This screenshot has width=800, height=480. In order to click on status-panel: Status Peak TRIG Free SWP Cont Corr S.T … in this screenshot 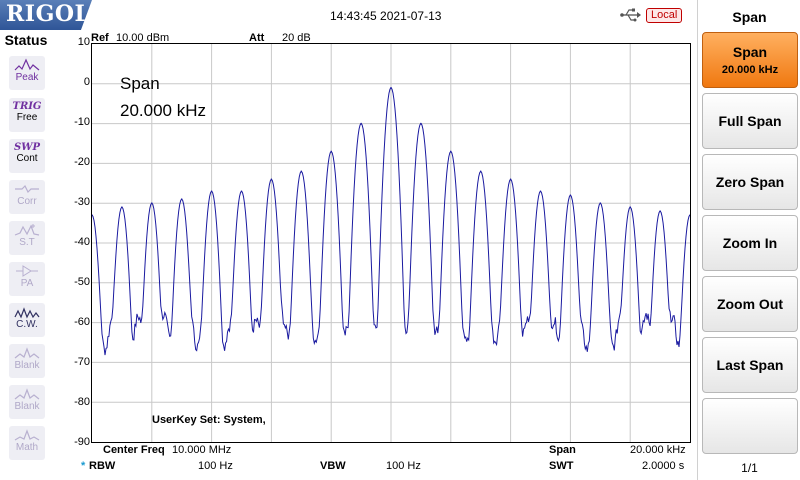, I will do `click(26, 256)`.